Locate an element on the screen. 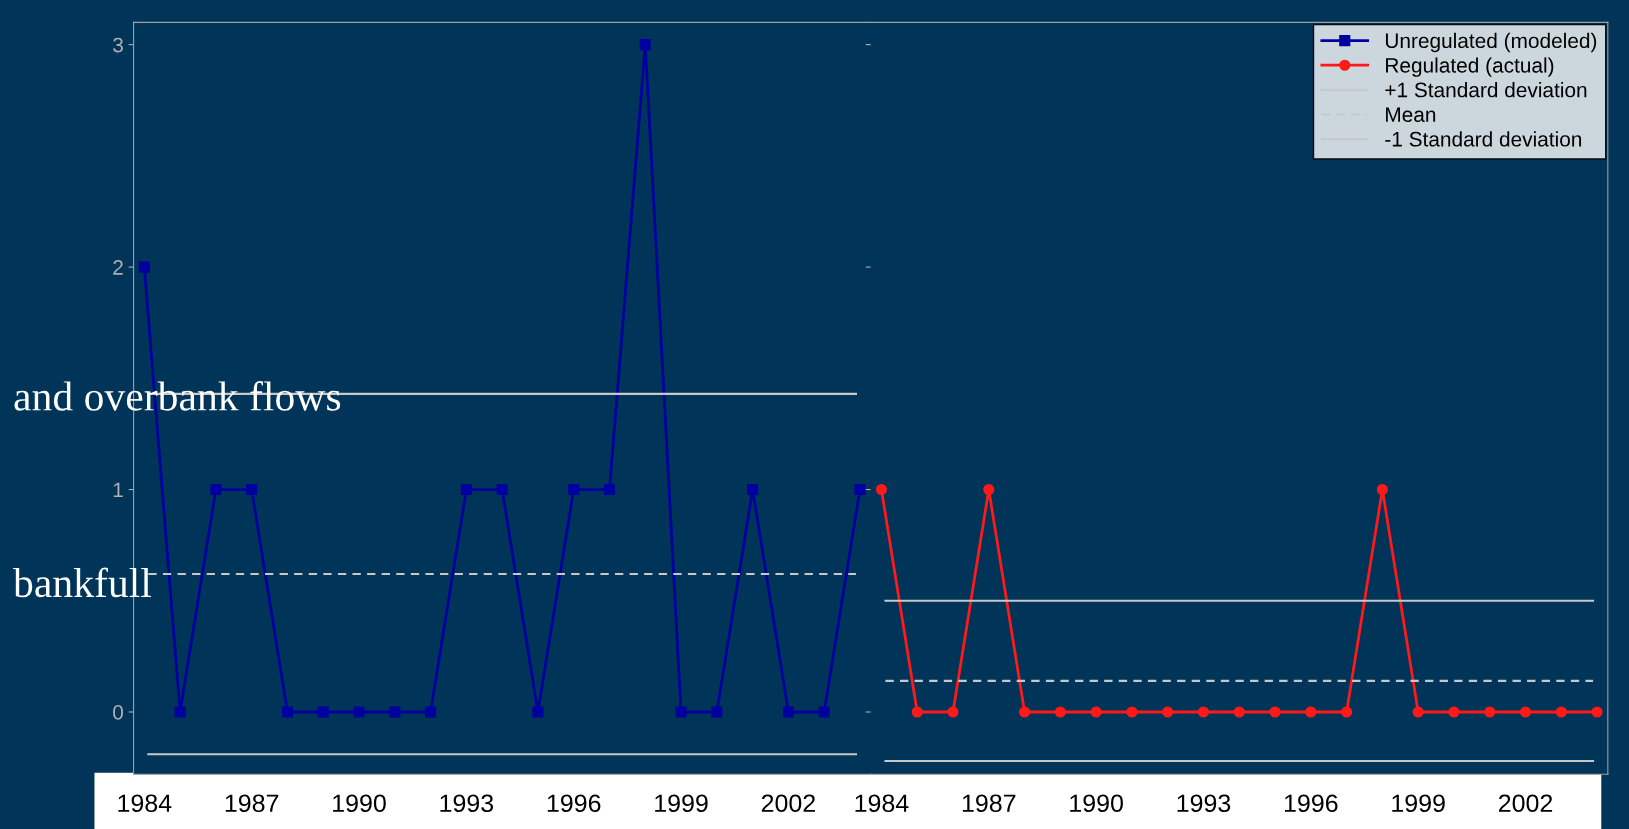 This screenshot has width=1629, height=829. y-tick-label: 1 is located at coordinates (118, 490).